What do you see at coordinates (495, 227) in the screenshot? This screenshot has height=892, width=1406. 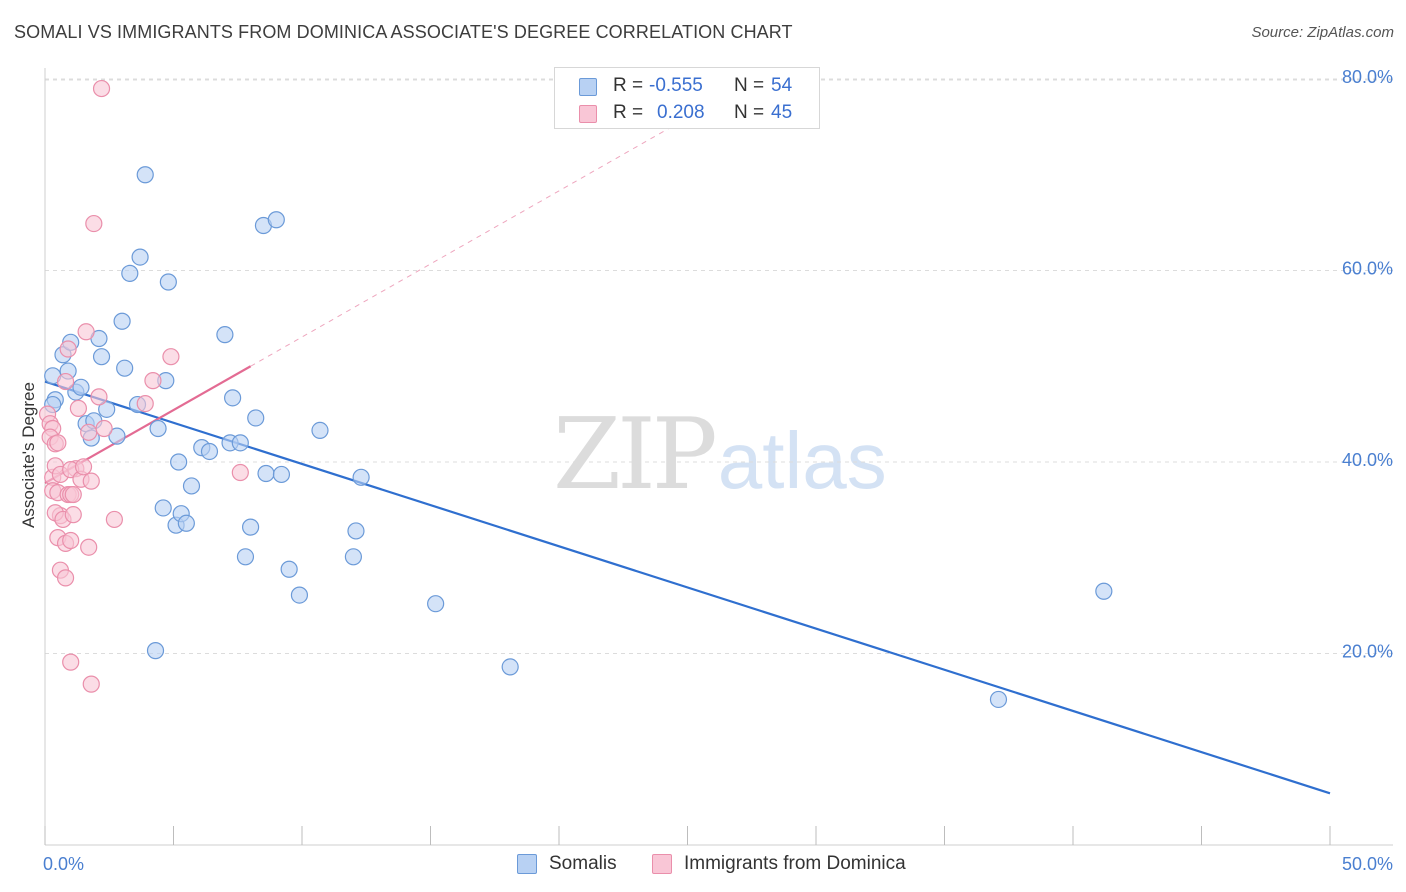 I see `dominica-trend-extension` at bounding box center [495, 227].